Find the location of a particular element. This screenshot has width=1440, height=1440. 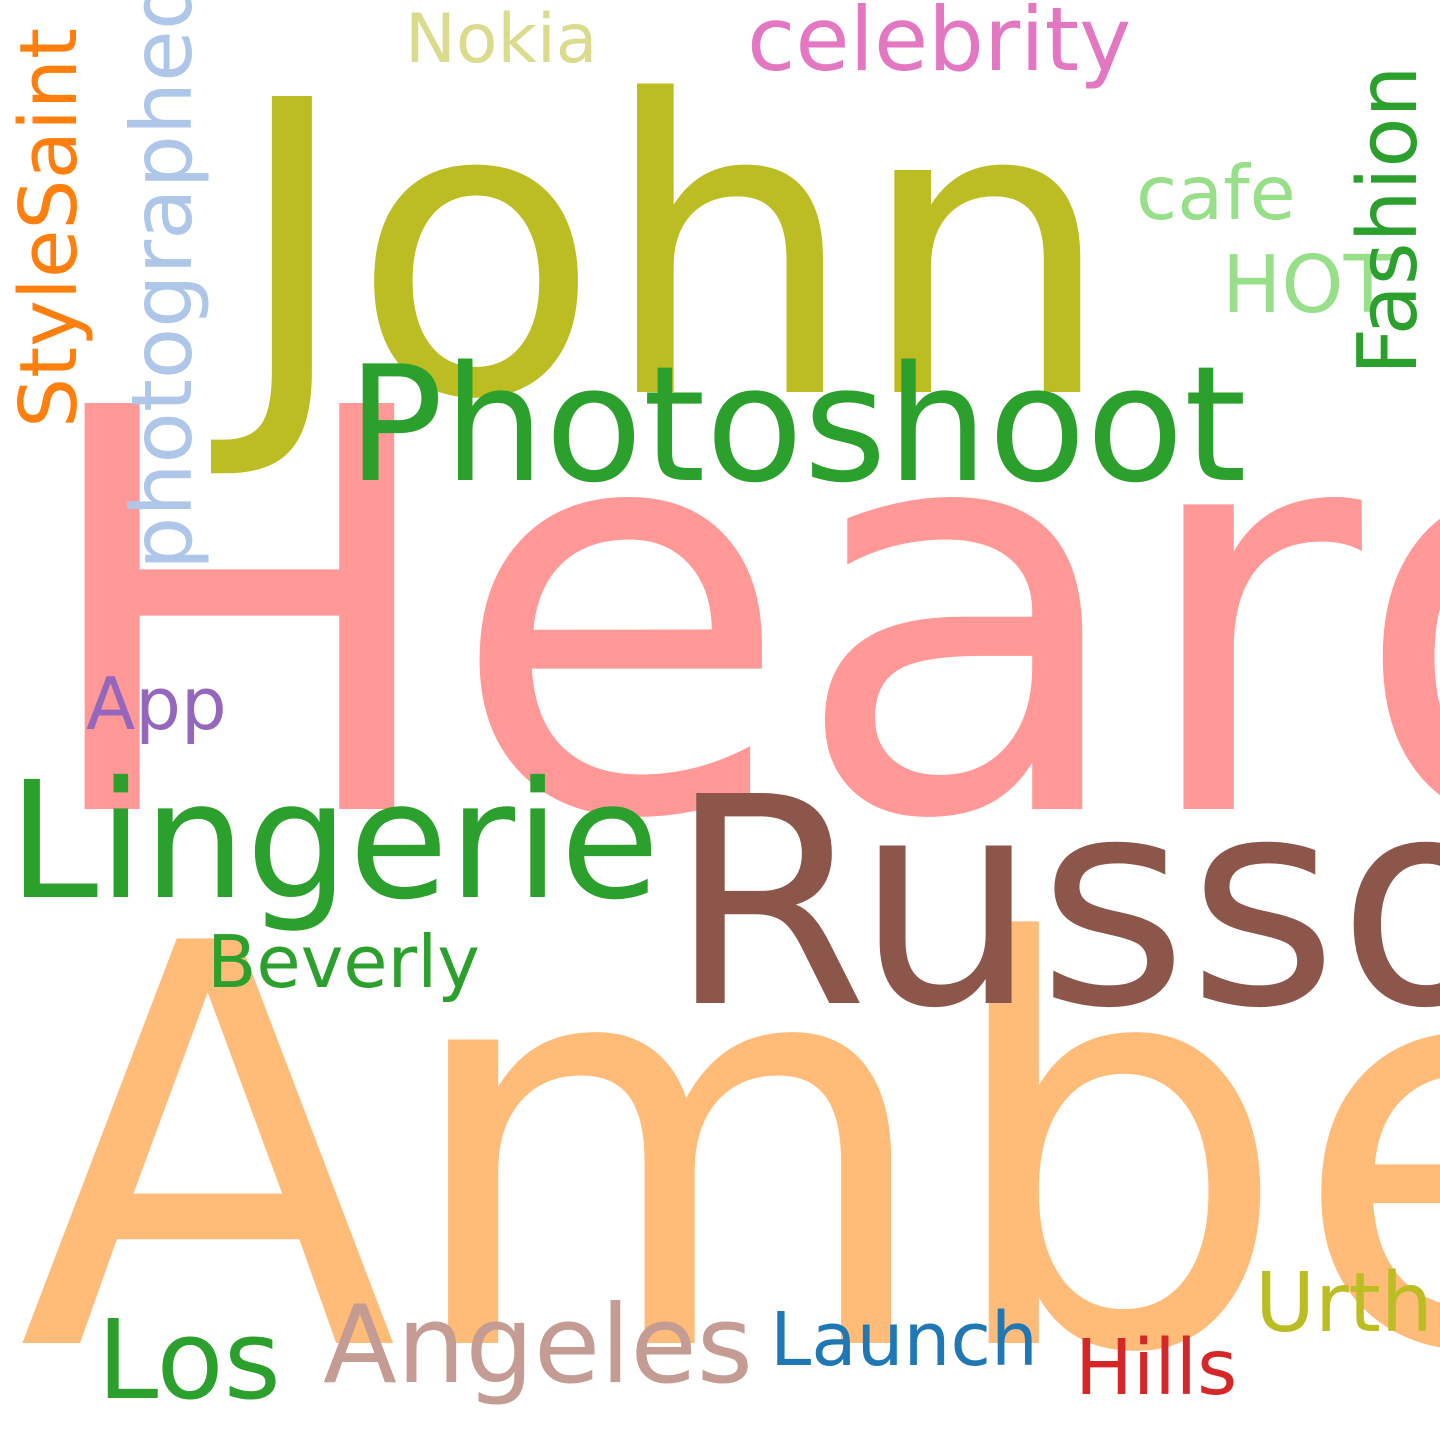

word-fashion: Fashion is located at coordinates (1388, 220).